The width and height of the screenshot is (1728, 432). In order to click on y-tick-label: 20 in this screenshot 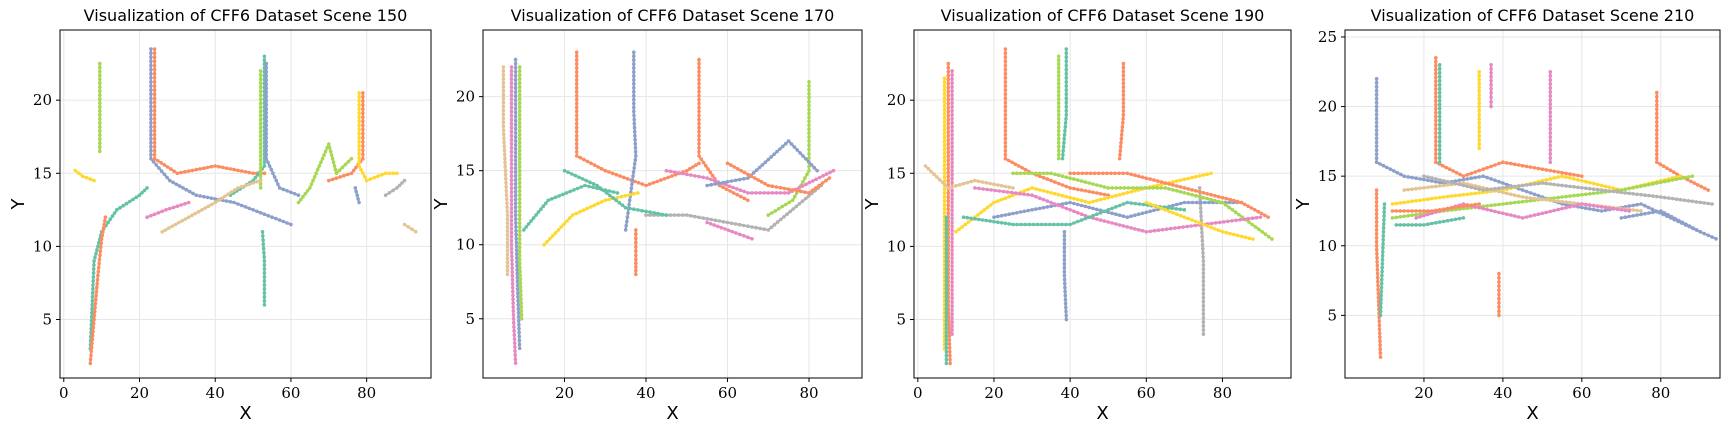, I will do `click(896, 100)`.